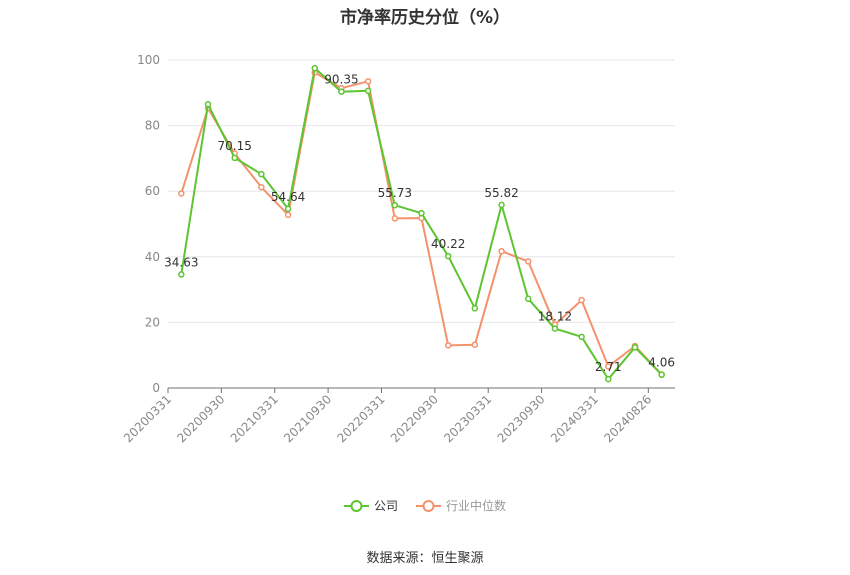 This screenshot has height=575, width=850. I want to click on x-tick-label: 20230331, so click(467, 418).